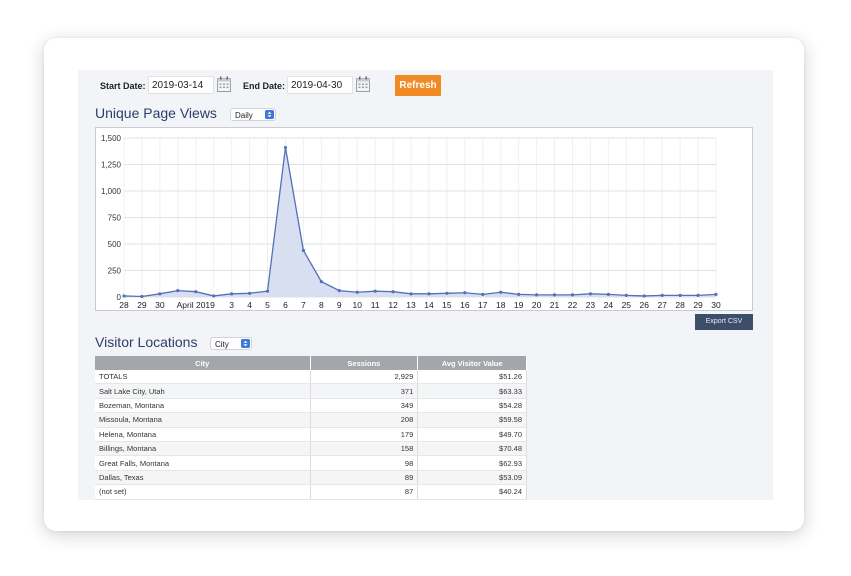  What do you see at coordinates (483, 305) in the screenshot?
I see `x-tick-label: 17` at bounding box center [483, 305].